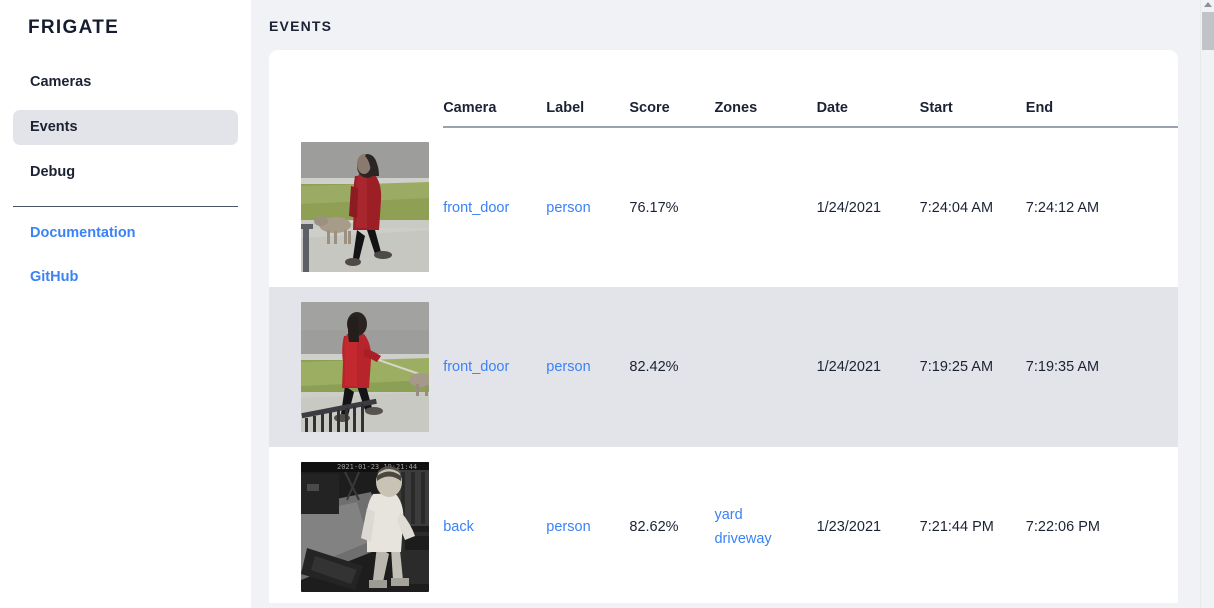 The height and width of the screenshot is (608, 1214). Describe the element at coordinates (849, 527) in the screenshot. I see `event-date-cell: 1/23/2021` at that location.